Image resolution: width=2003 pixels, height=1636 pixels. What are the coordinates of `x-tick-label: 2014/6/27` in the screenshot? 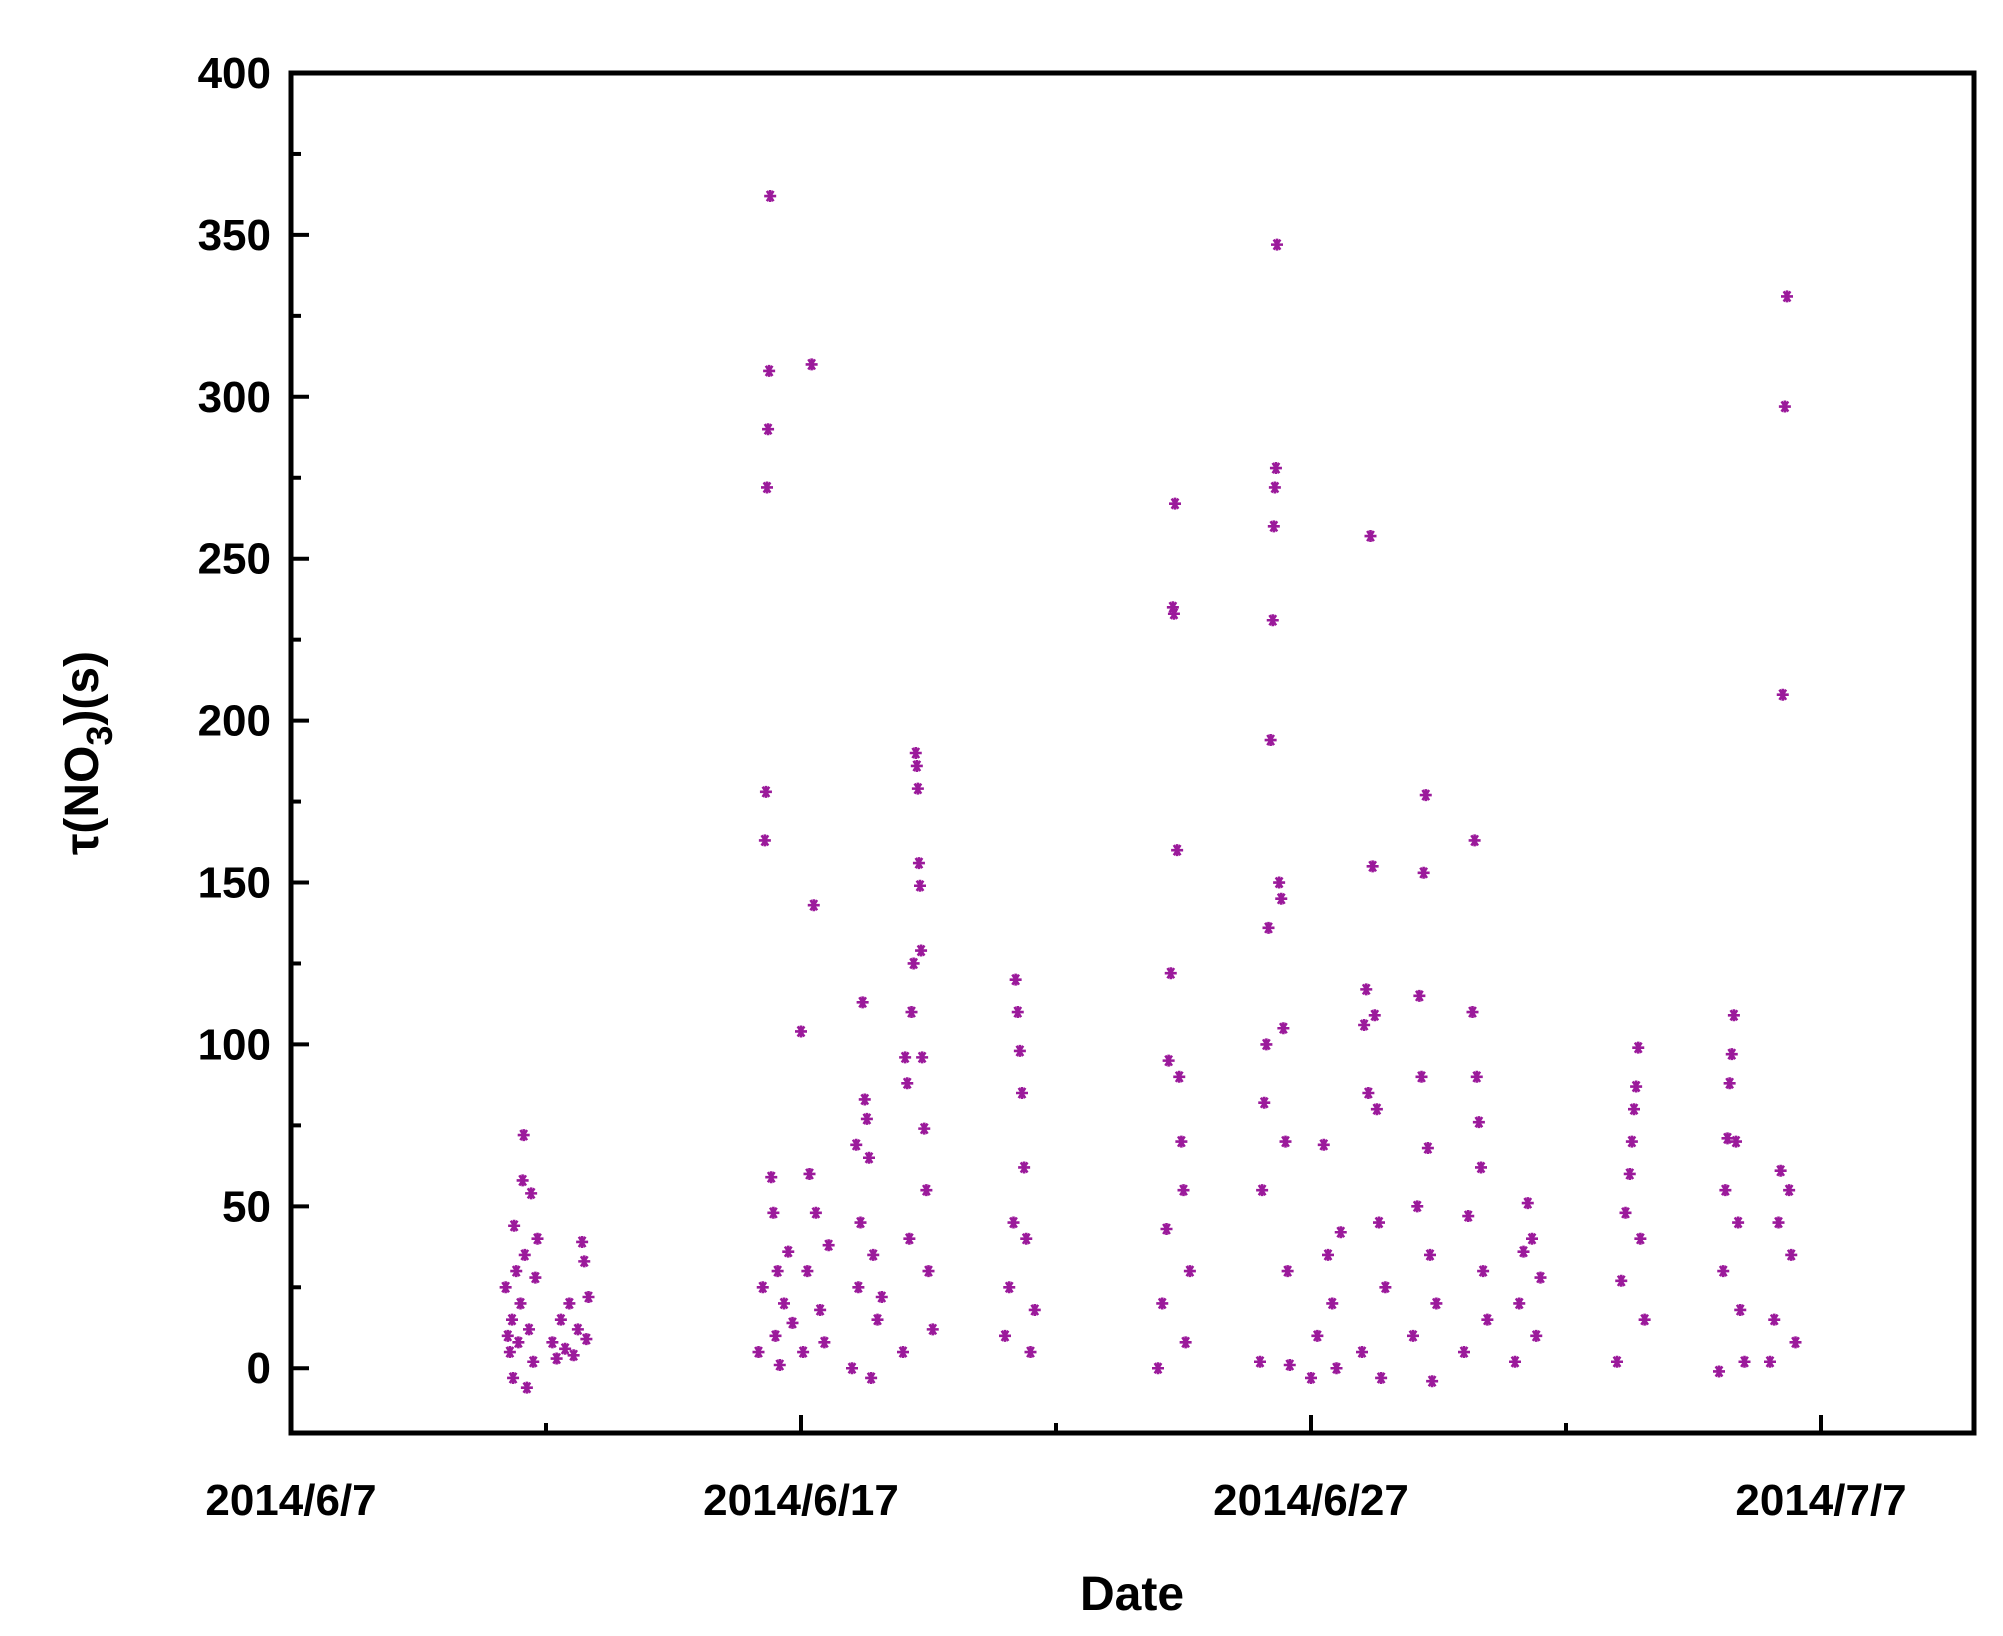 It's located at (1311, 1500).